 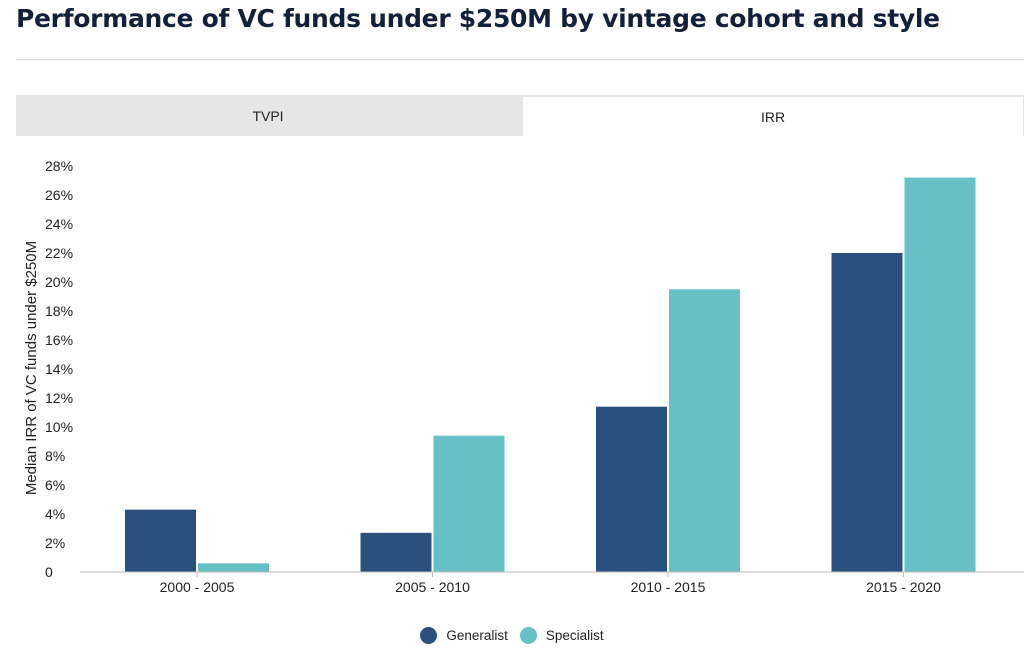 I want to click on x-tick-label: 2015 - 2020, so click(x=903, y=587).